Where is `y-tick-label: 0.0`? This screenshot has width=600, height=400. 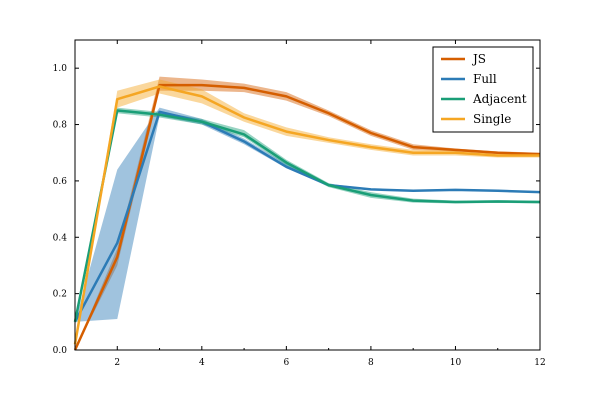 y-tick-label: 0.0 is located at coordinates (60, 351).